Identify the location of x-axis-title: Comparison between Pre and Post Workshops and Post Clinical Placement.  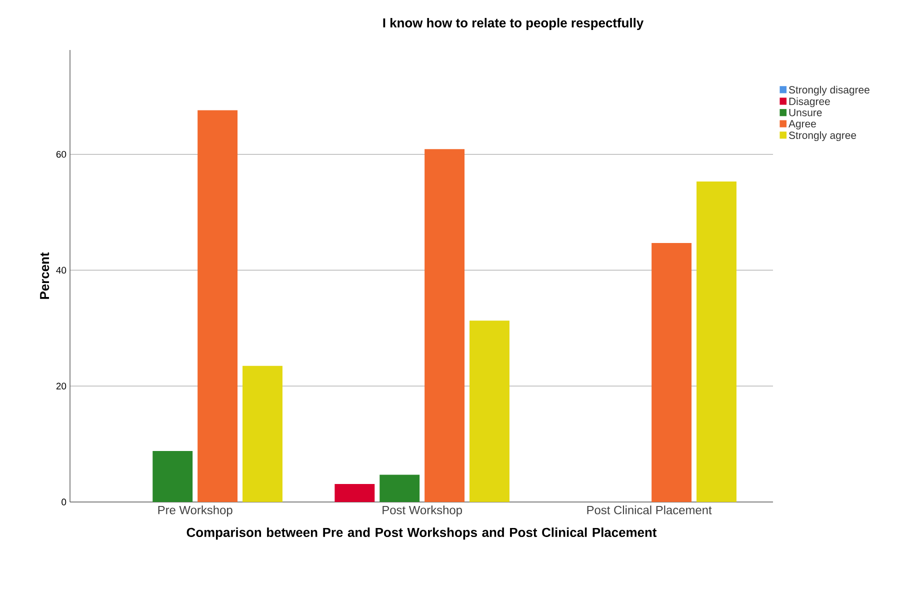
(421, 533).